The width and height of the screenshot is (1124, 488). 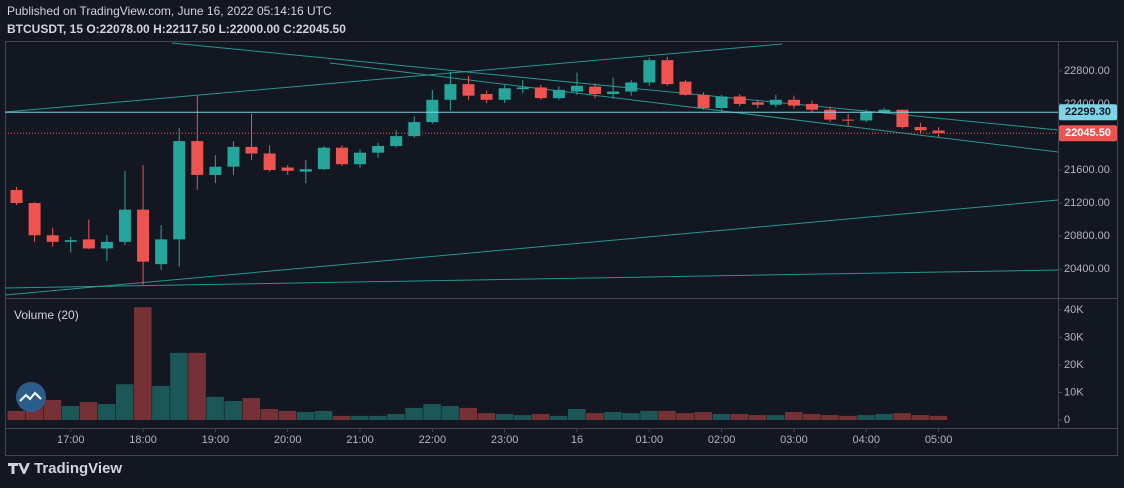 What do you see at coordinates (866, 440) in the screenshot?
I see `x-tick-label: 04:00` at bounding box center [866, 440].